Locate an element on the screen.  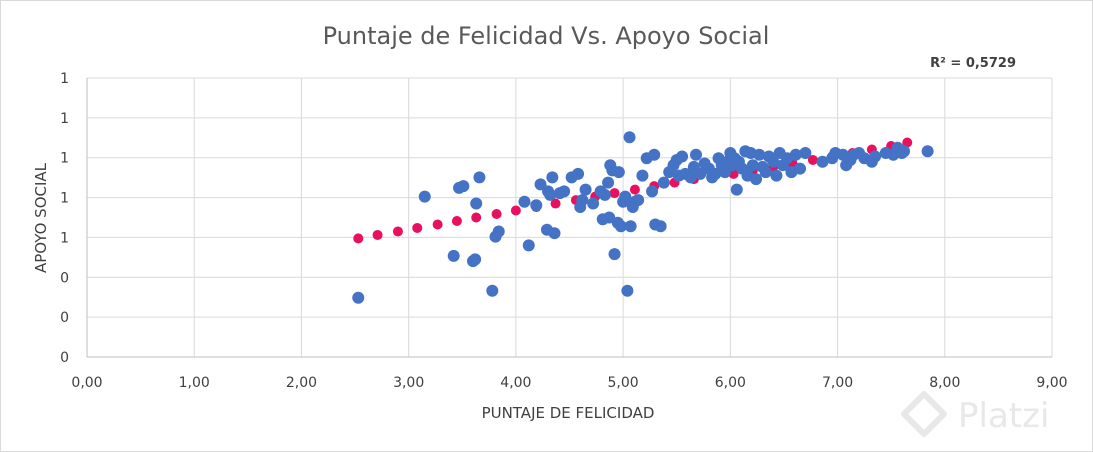
platzi-logo-icon is located at coordinates (924, 414).